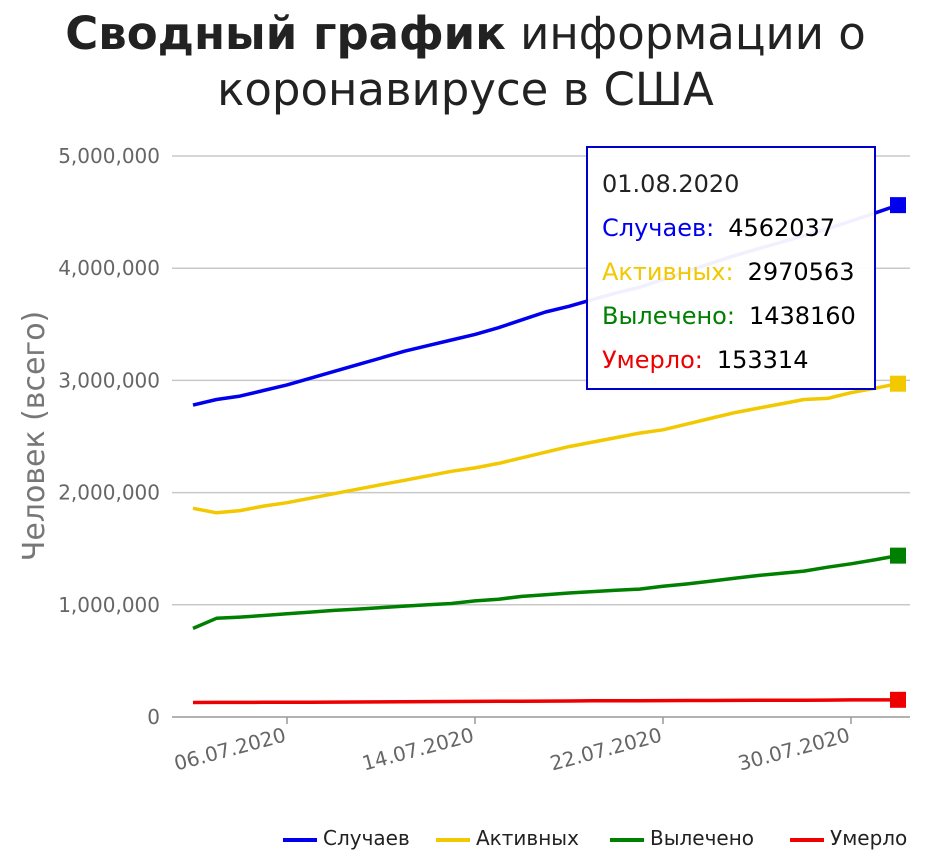 The image size is (931, 859). I want to click on tooltip-row: Вылечено: 1438160, so click(729, 316).